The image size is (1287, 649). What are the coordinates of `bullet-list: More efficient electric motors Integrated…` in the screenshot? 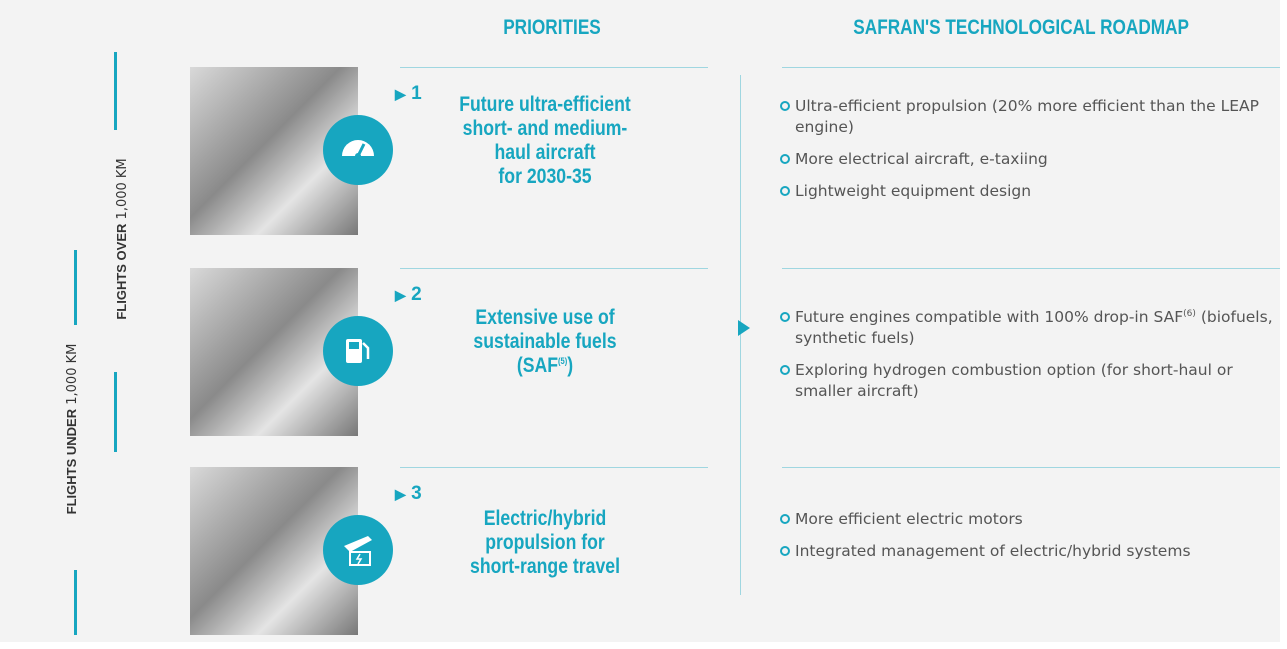 It's located at (1030, 541).